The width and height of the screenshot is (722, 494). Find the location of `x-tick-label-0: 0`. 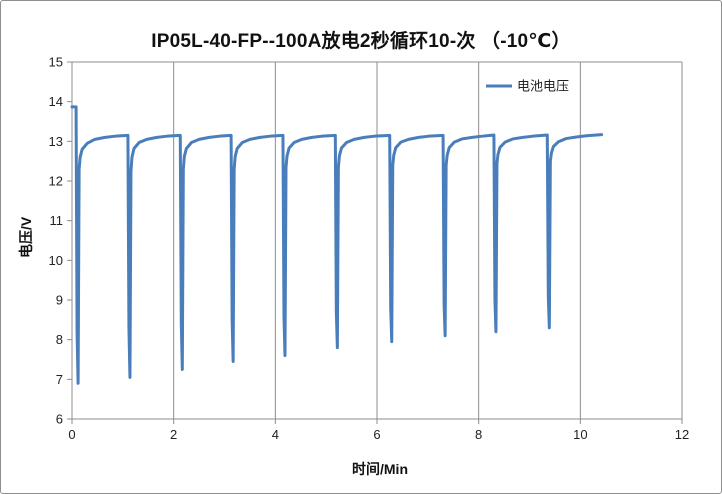

x-tick-label-0: 0 is located at coordinates (71, 434).